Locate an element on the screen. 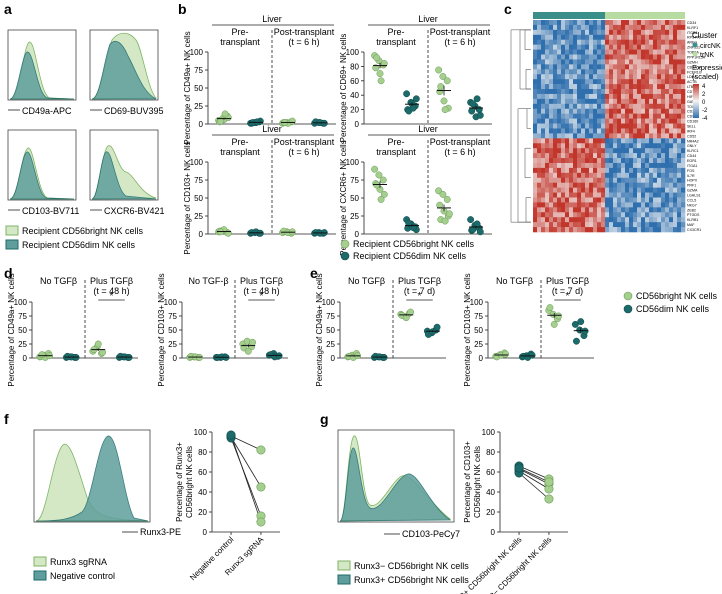 Image resolution: width=722 pixels, height=594 pixels. f-paired-tick-label-0: 0 is located at coordinates (205, 532).